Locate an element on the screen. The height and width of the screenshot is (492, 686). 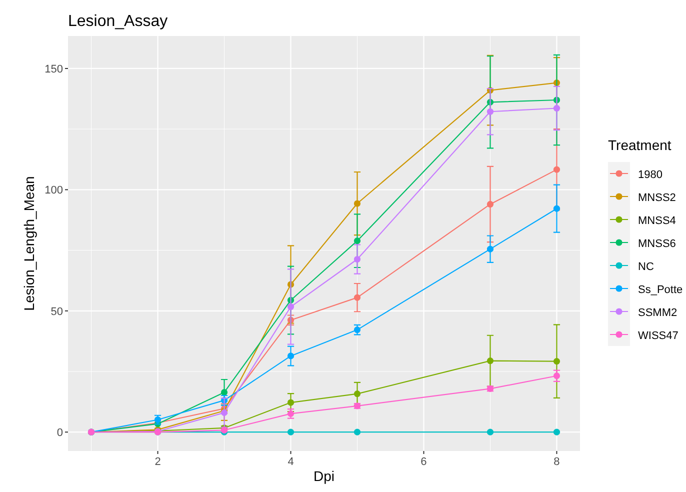
y-tick-label: 0 is located at coordinates (59, 433).